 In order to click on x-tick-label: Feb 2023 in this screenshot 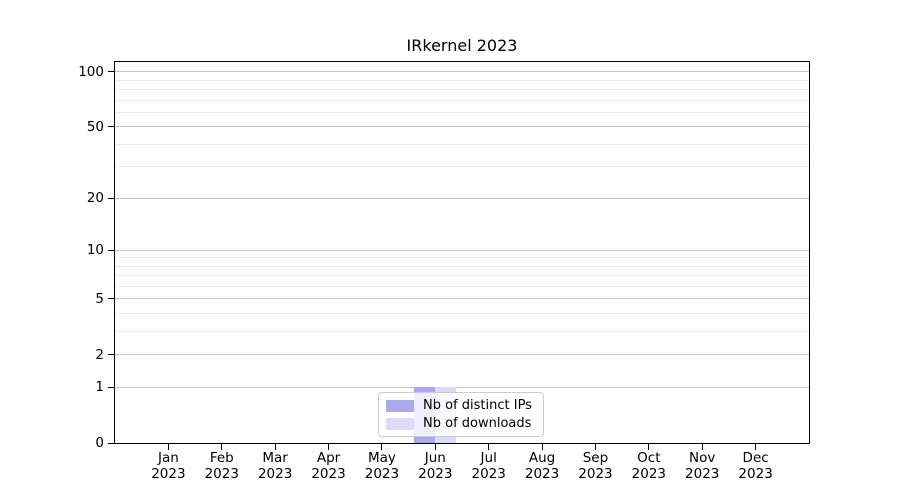, I will do `click(222, 466)`.